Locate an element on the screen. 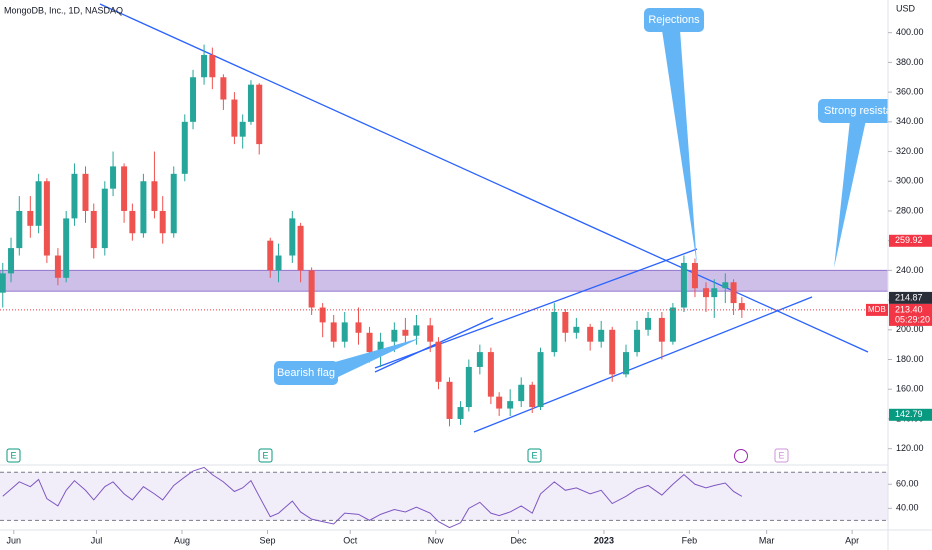  y-tick-label: 340.00 is located at coordinates (910, 121).